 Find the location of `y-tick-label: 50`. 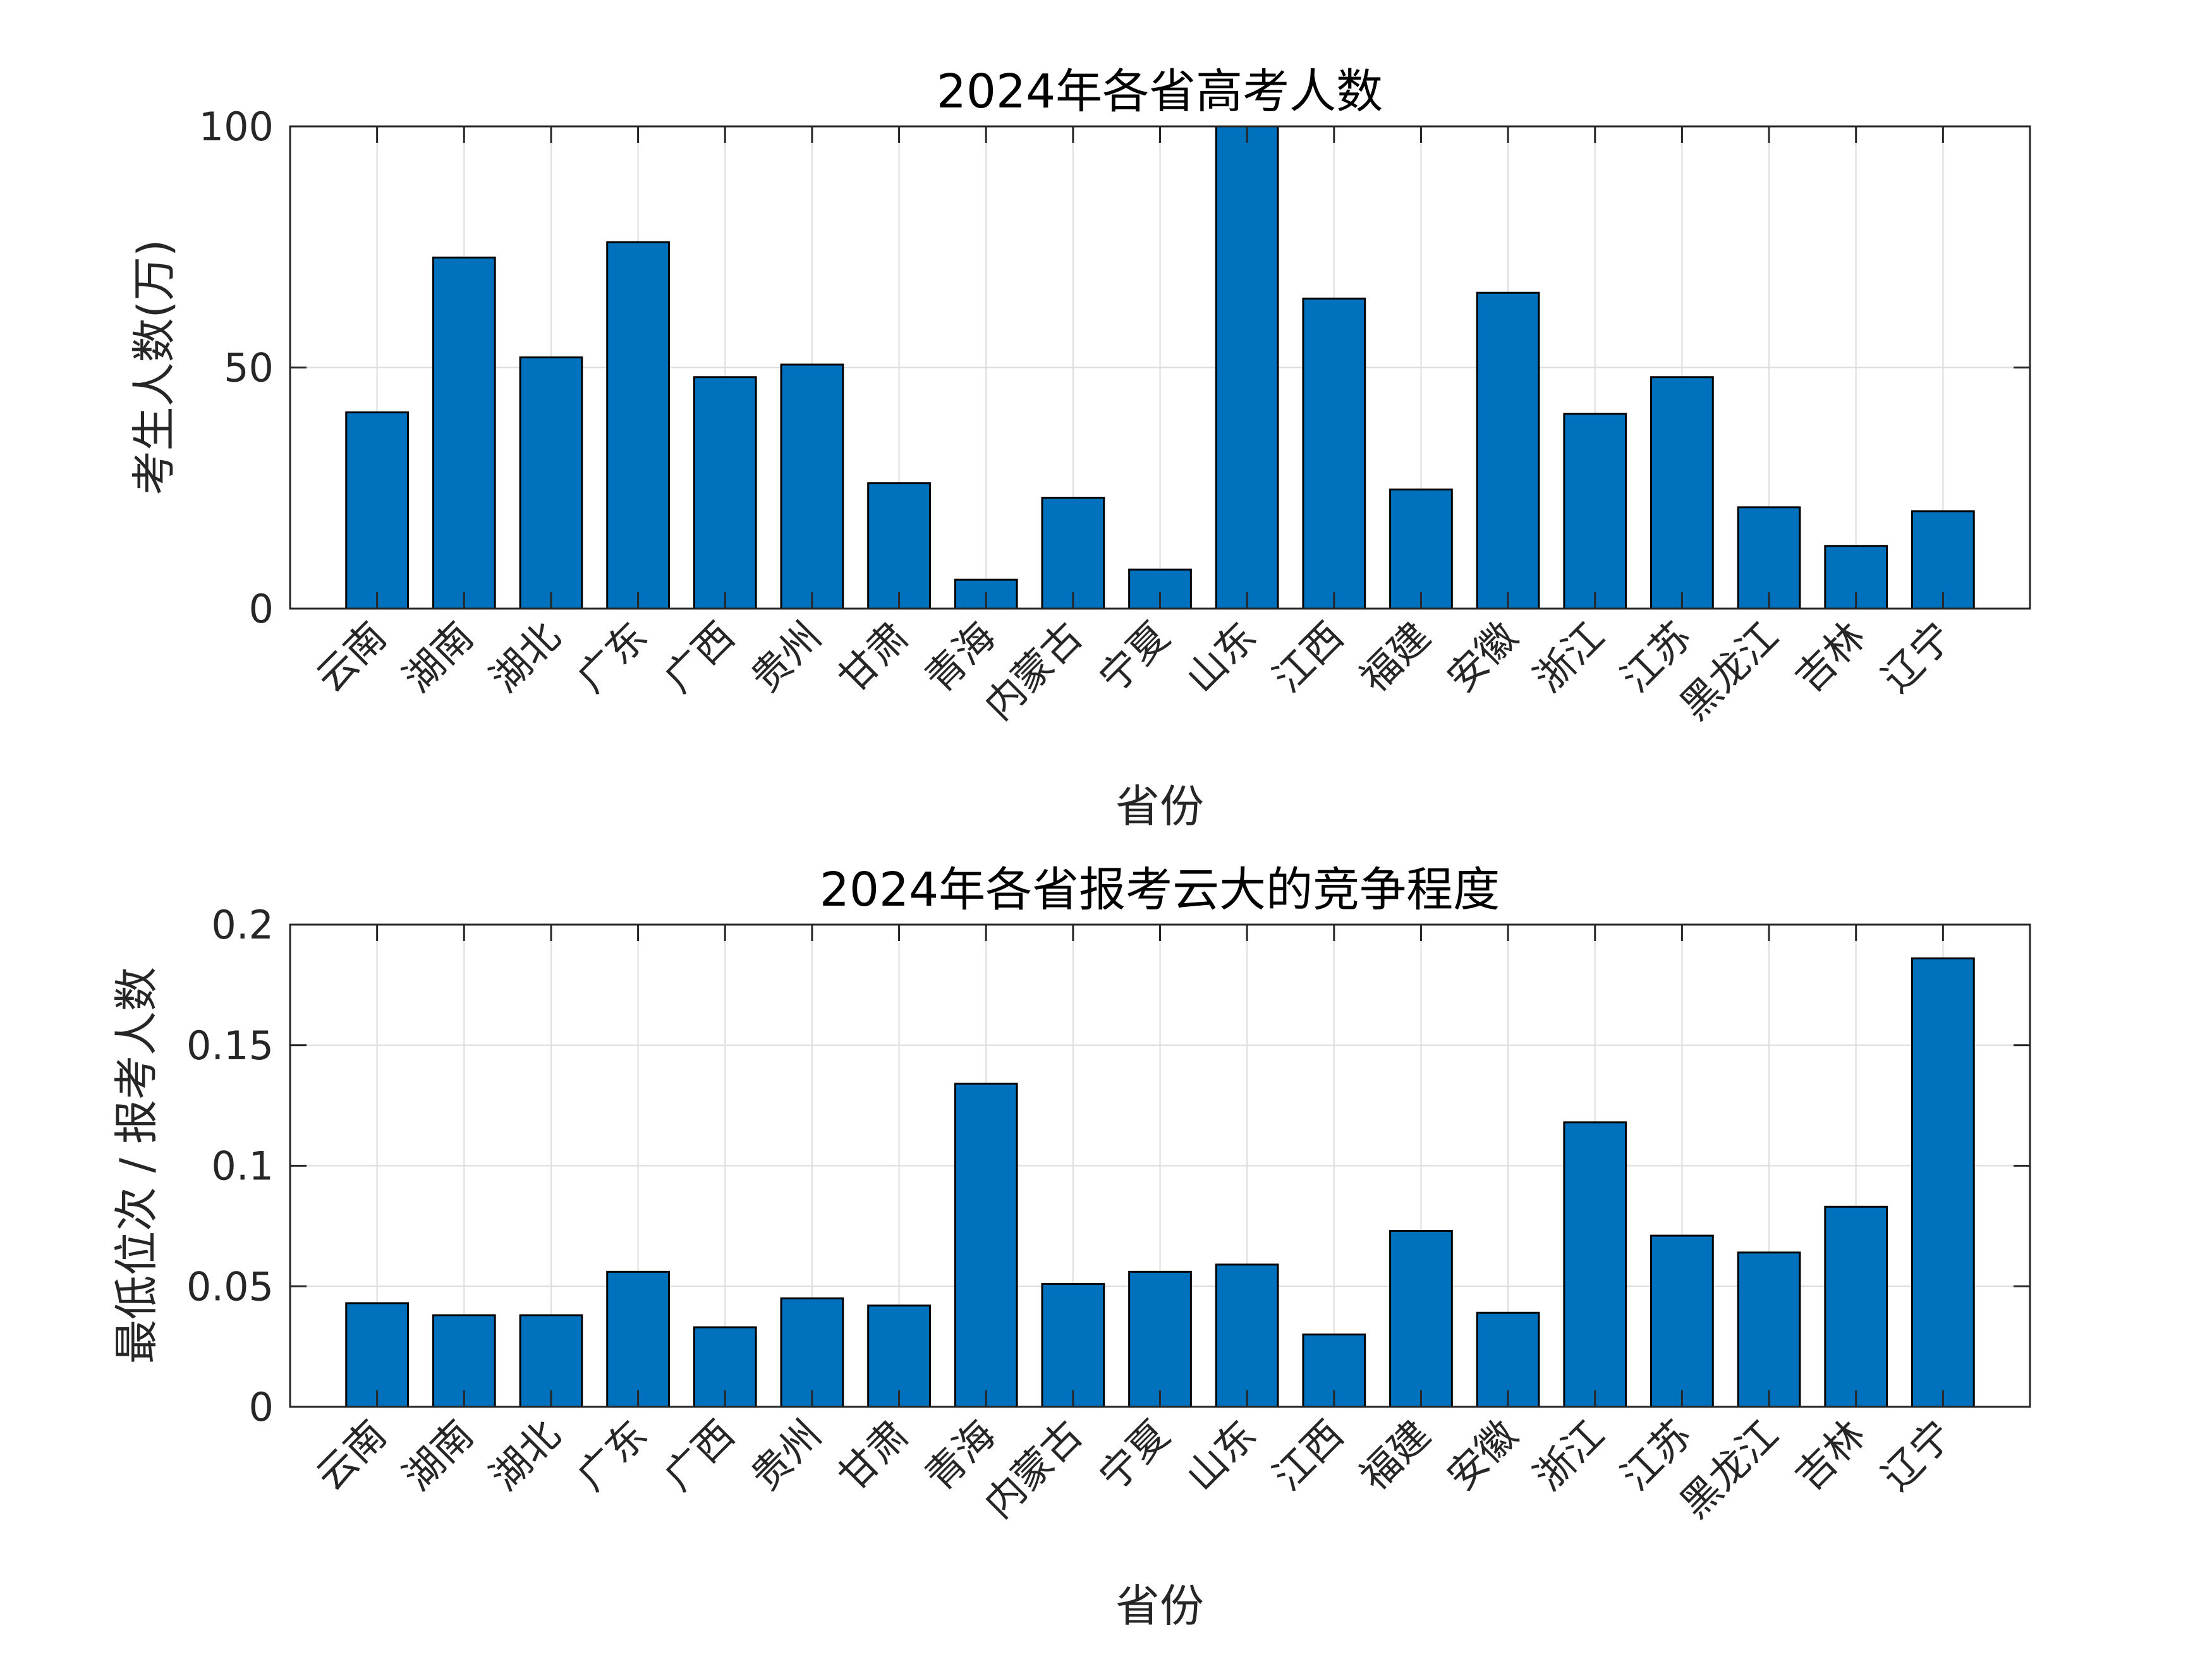

y-tick-label: 50 is located at coordinates (249, 368).